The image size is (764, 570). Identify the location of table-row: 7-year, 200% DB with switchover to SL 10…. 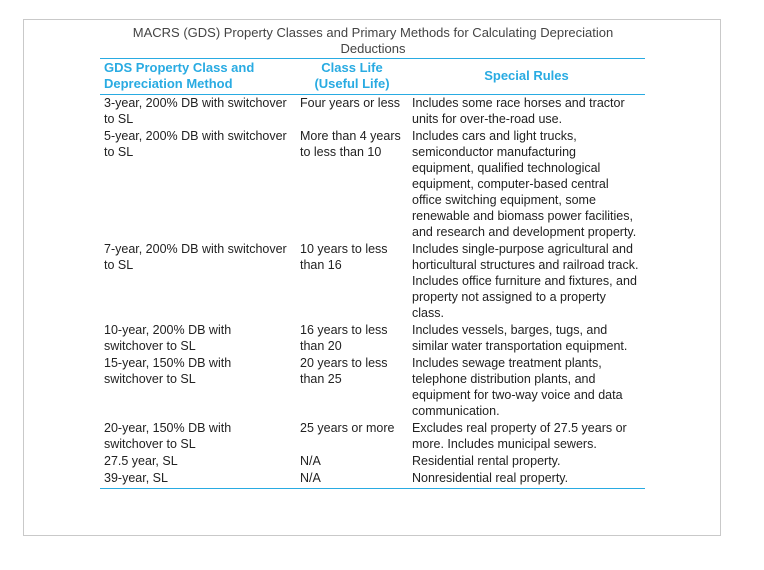
(372, 281).